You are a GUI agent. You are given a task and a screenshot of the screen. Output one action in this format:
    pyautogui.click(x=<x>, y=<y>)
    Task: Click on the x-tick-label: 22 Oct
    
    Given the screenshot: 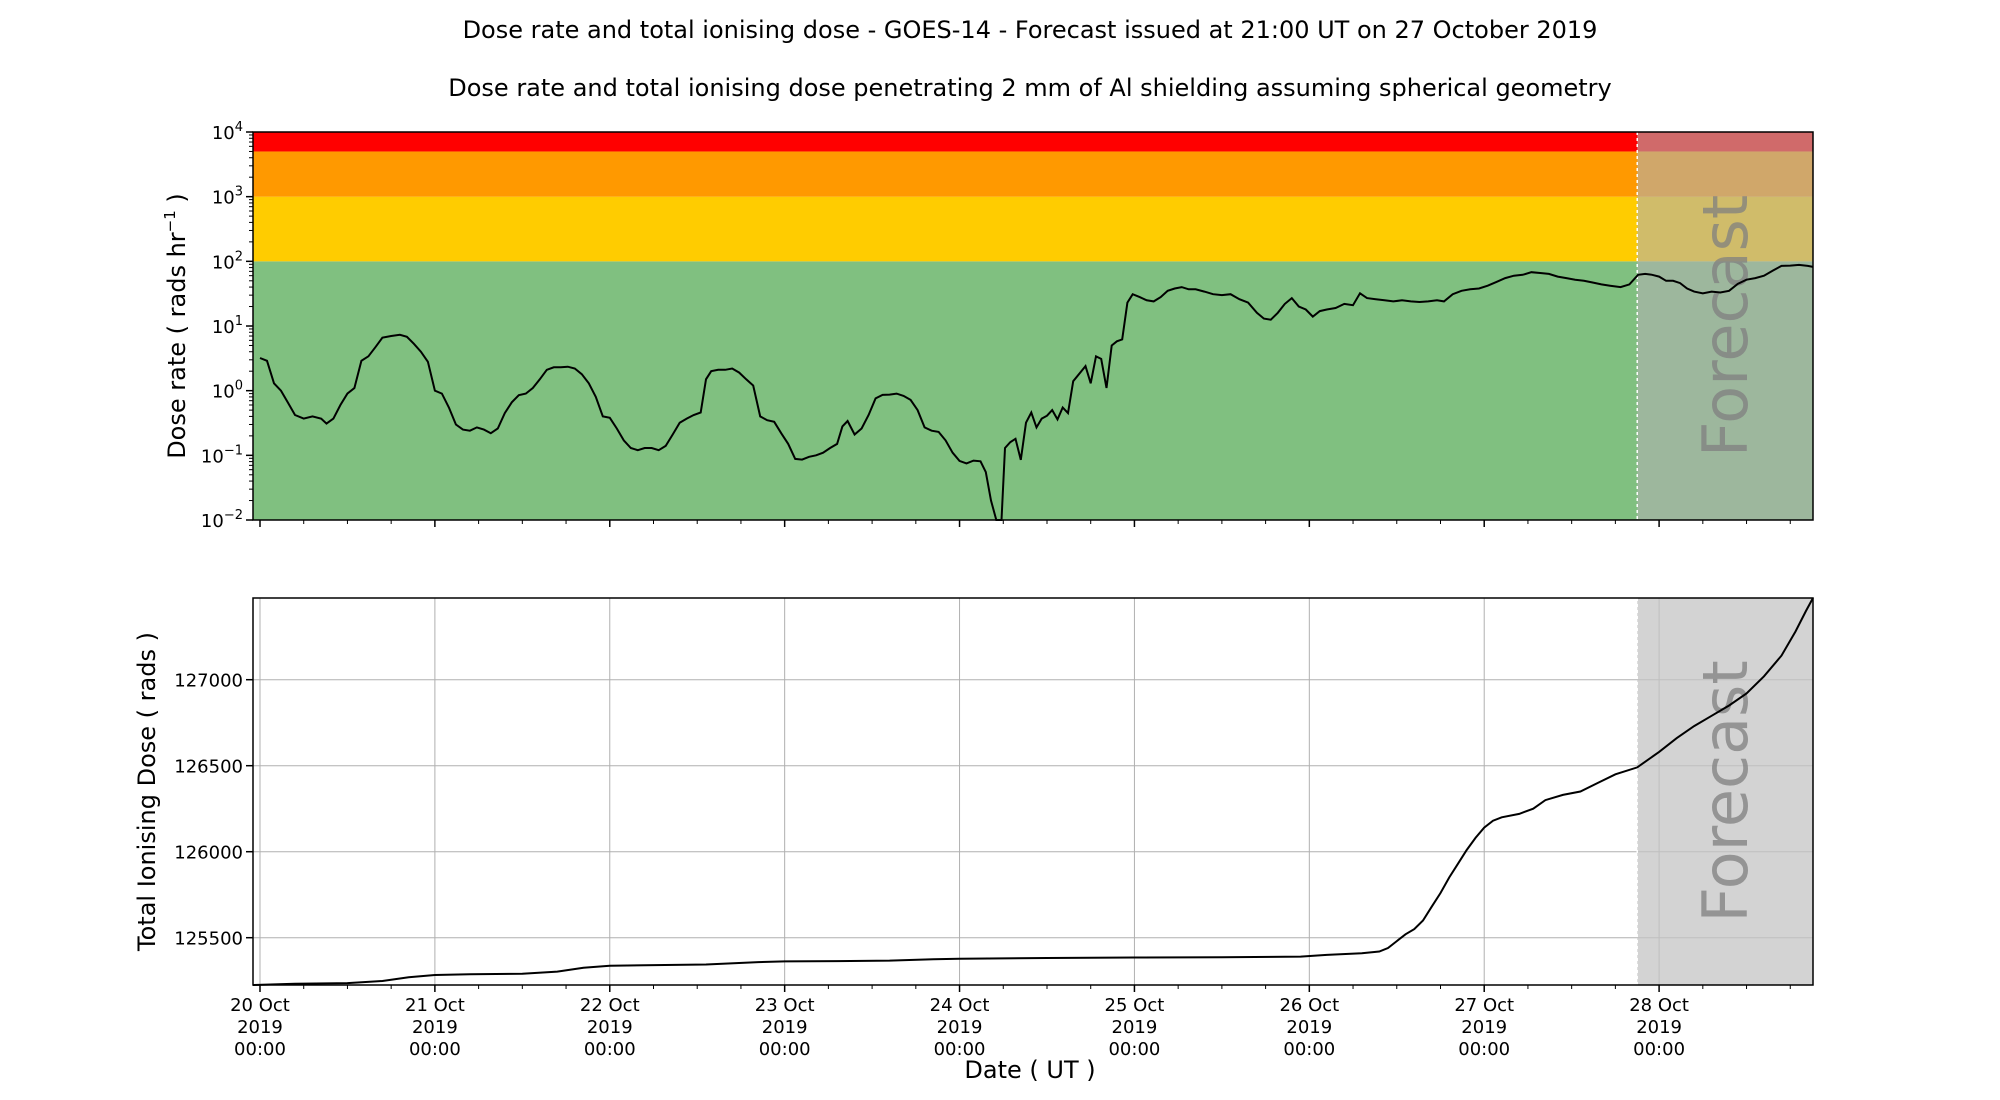 What is the action you would take?
    pyautogui.click(x=610, y=1005)
    